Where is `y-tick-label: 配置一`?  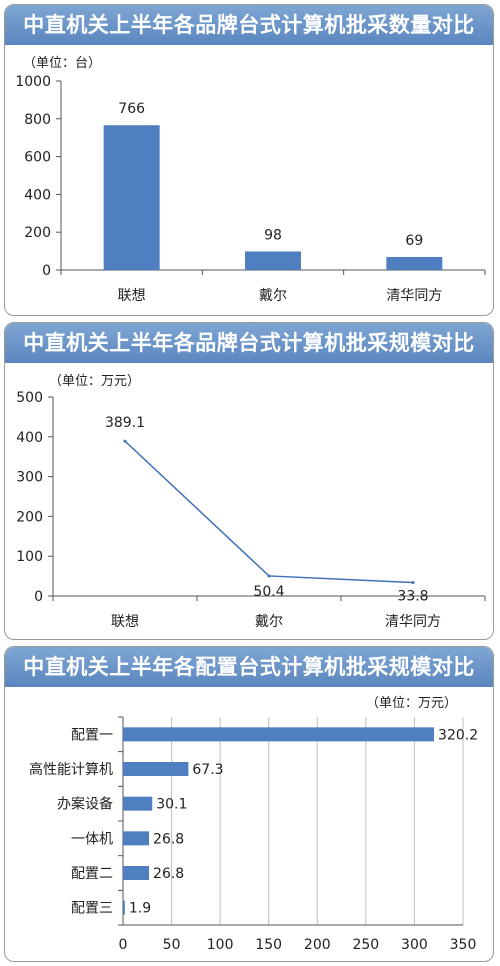 y-tick-label: 配置一 is located at coordinates (92, 735).